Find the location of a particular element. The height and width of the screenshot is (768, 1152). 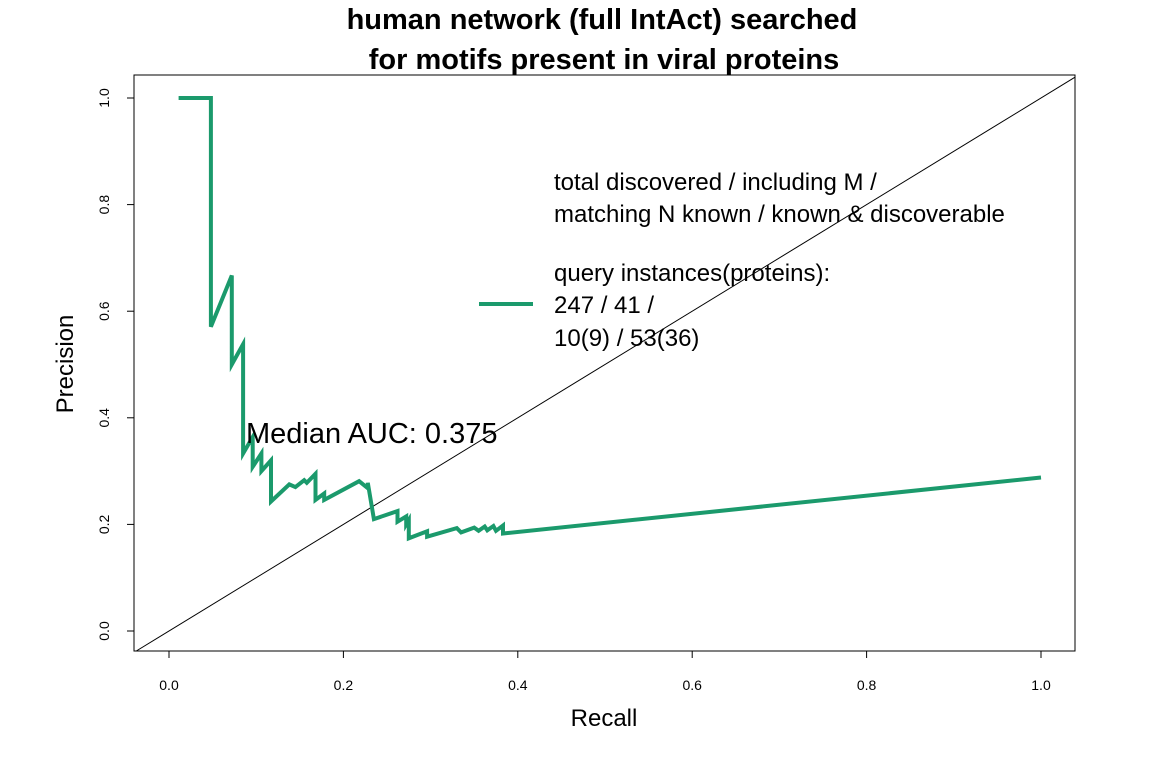

median-auc-annotation: Median AUC: 0.375 is located at coordinates (371, 434).